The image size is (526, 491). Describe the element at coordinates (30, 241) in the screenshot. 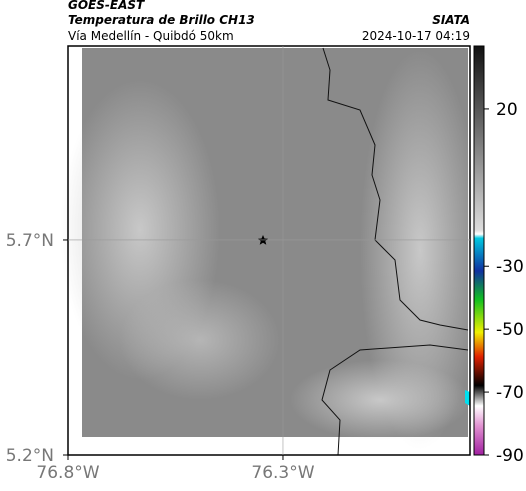

I see `y-tick-label: 5.7°N` at that location.